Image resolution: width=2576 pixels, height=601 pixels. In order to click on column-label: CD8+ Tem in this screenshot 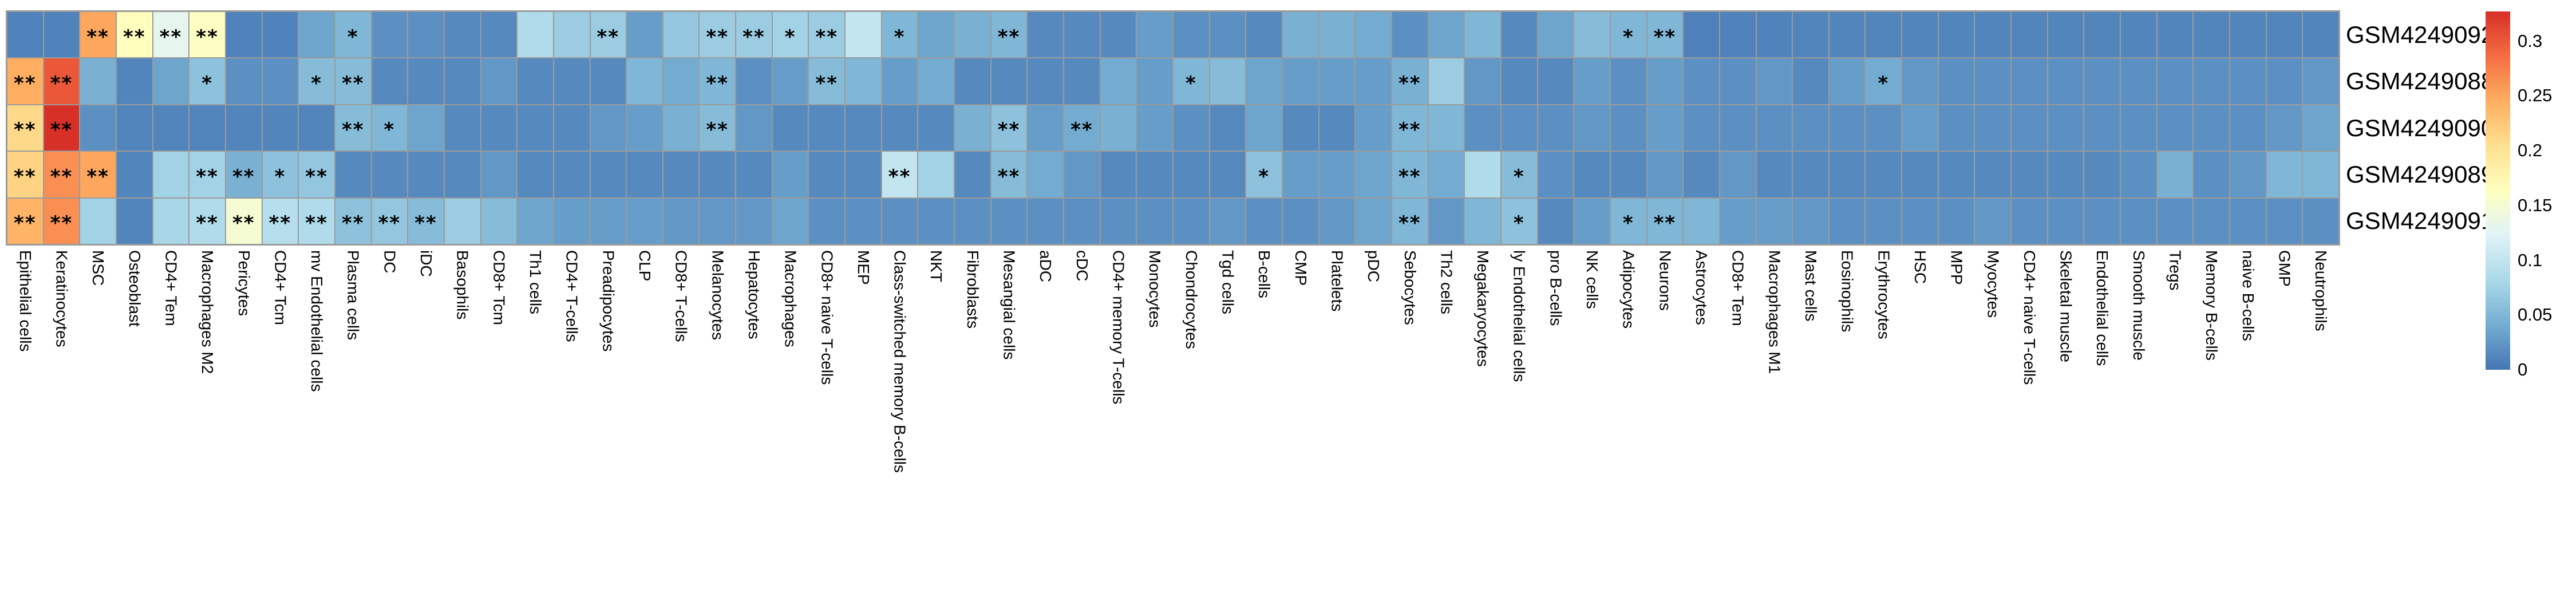, I will do `click(1738, 288)`.